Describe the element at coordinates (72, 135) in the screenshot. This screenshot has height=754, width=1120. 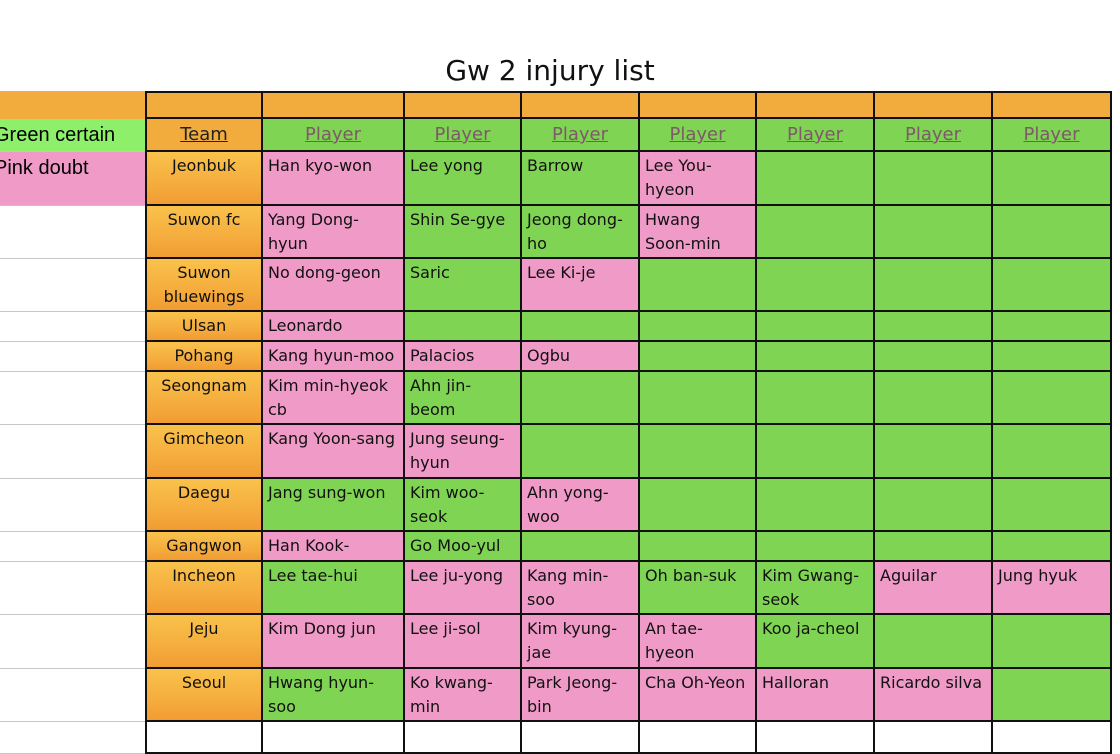
I see `legend-certain: Green certain` at that location.